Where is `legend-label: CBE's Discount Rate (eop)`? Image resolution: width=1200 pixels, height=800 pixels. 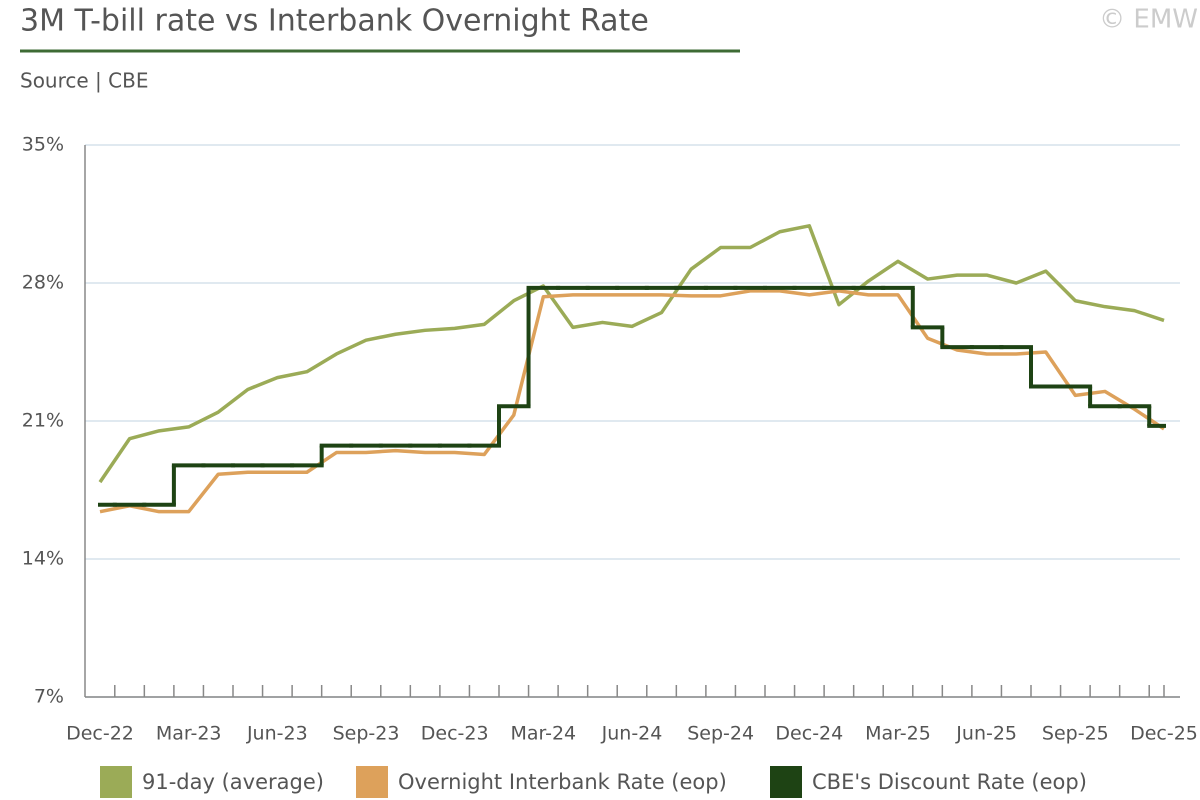
legend-label: CBE's Discount Rate (eop) is located at coordinates (949, 782).